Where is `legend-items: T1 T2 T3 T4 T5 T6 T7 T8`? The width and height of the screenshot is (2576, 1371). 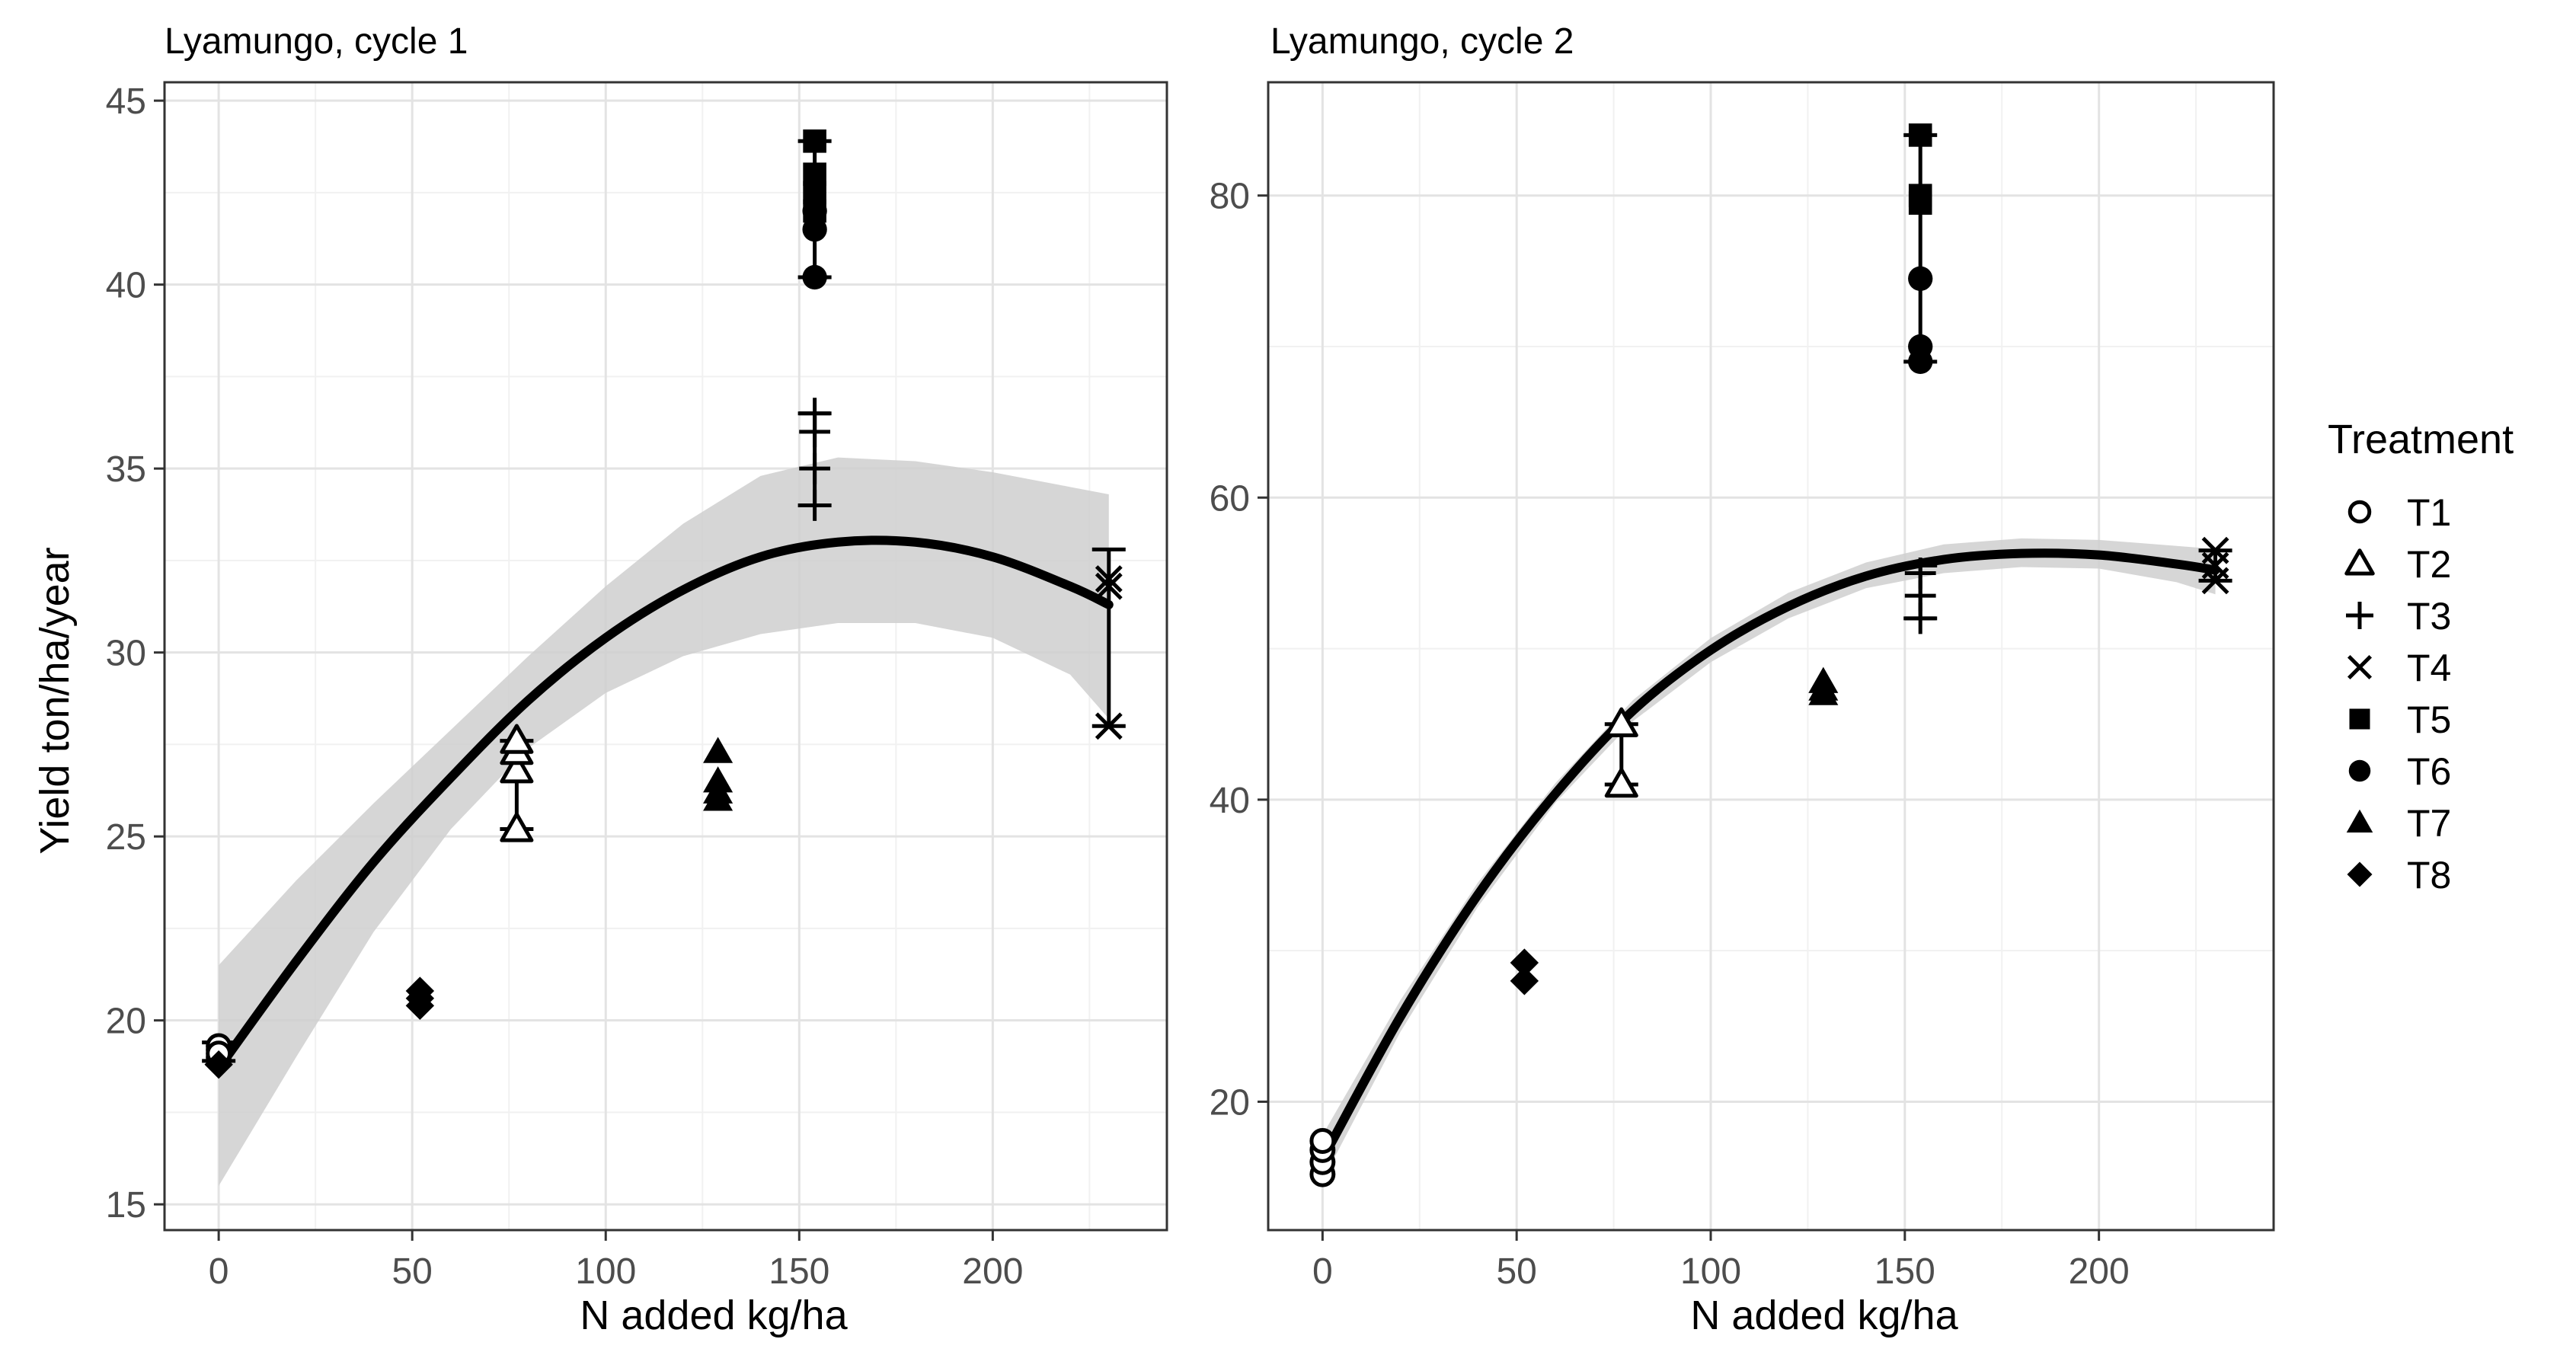
legend-items: T1 T2 T3 T4 T5 T6 T7 T8 is located at coordinates (2398, 693).